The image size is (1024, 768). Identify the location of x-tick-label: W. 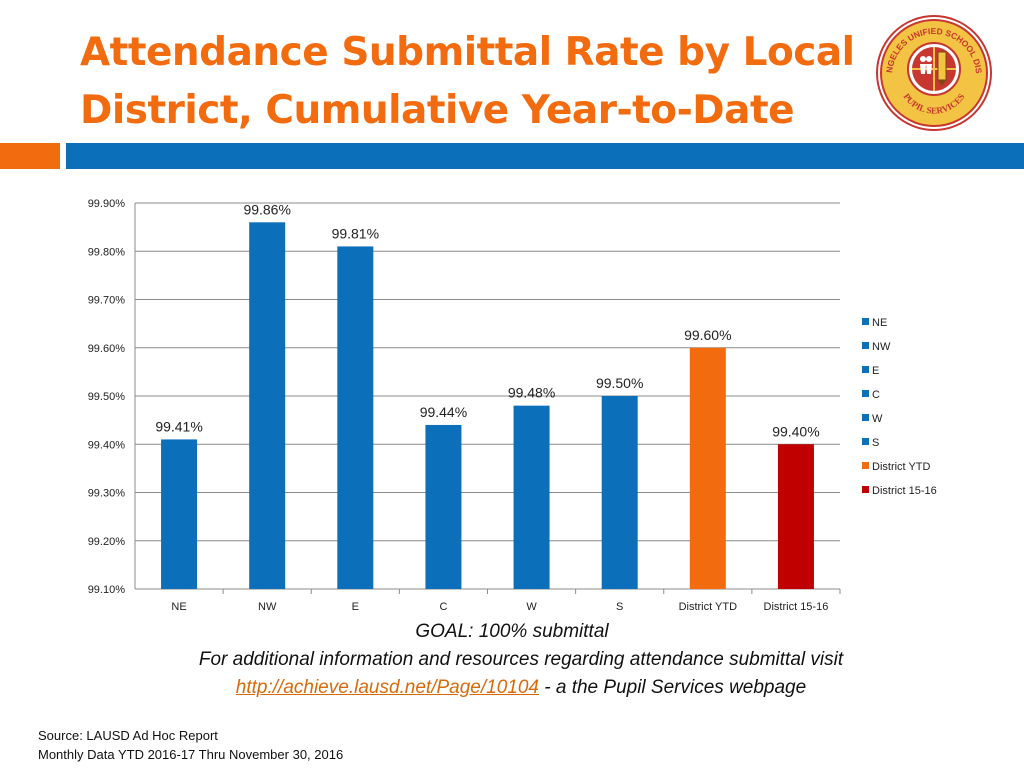
(531, 607).